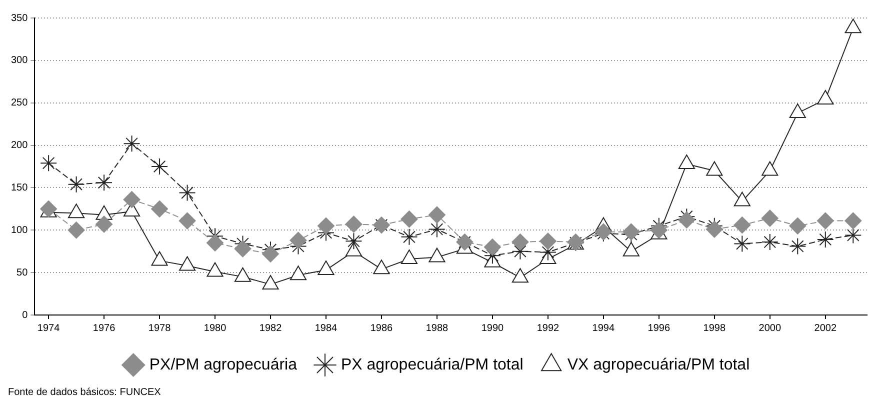 The width and height of the screenshot is (887, 413). What do you see at coordinates (658, 365) in the screenshot?
I see `legend-label: VX agropecuária/PM total` at bounding box center [658, 365].